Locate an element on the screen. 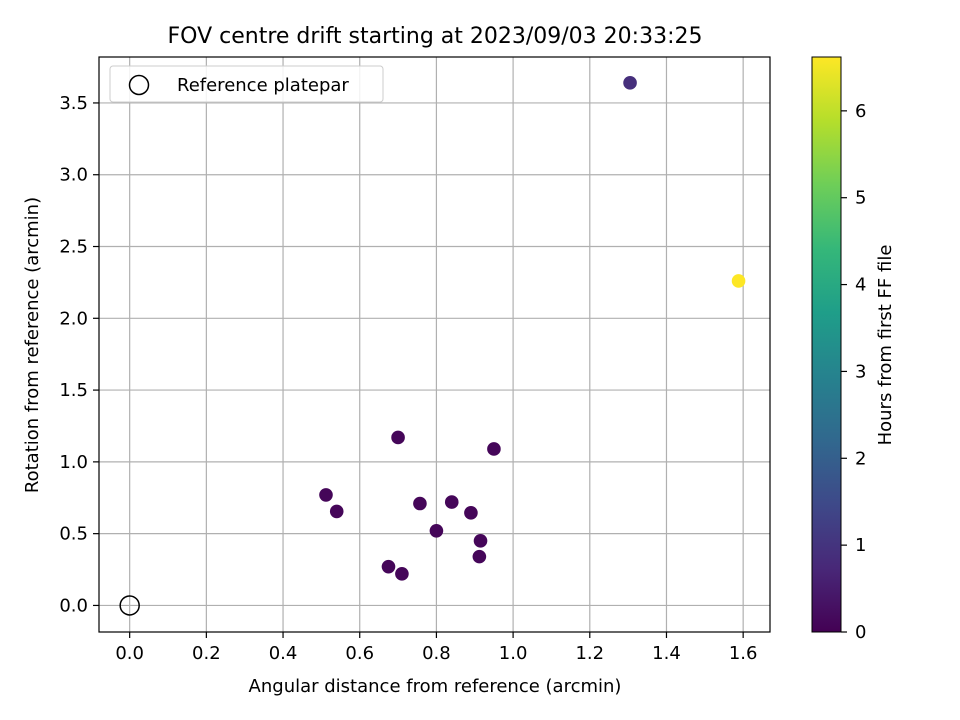 Image resolution: width=960 pixels, height=720 pixels. reference-point-marker is located at coordinates (129, 605).